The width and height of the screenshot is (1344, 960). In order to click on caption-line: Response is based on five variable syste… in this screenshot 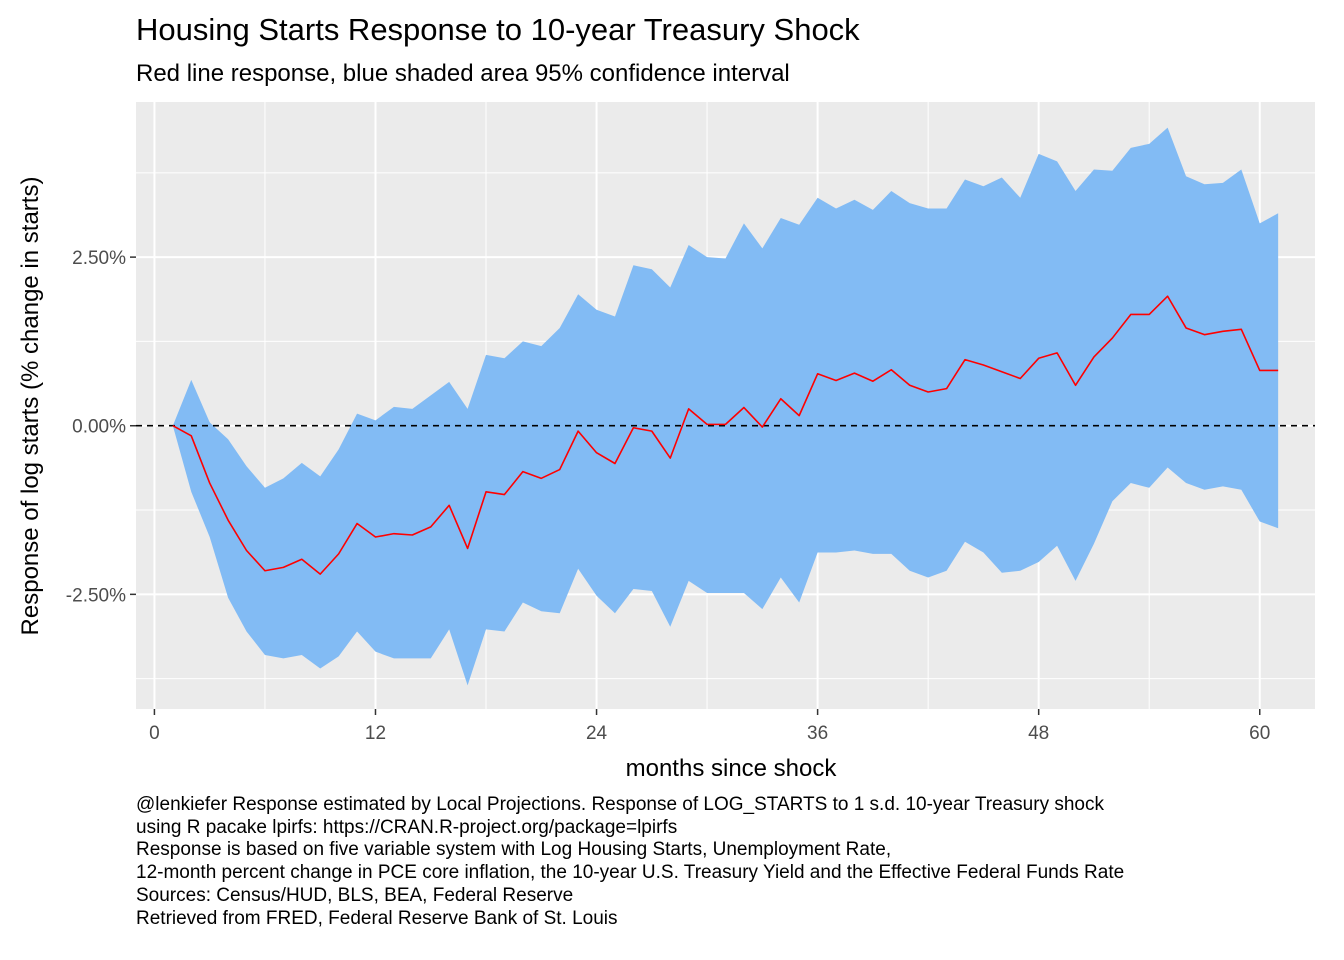, I will do `click(514, 850)`.